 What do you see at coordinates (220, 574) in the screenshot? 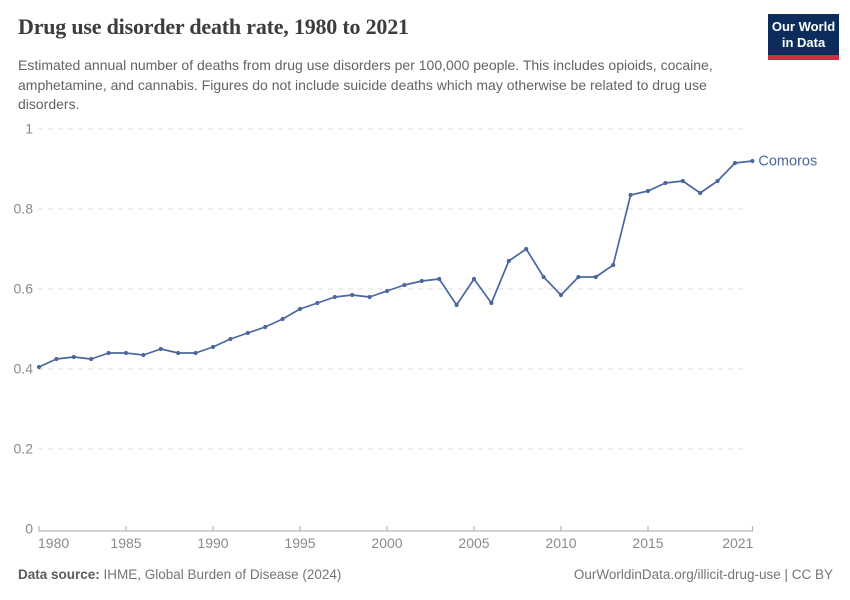
I see `data-source-value: IHME, Global Burden of Disease (2024)` at bounding box center [220, 574].